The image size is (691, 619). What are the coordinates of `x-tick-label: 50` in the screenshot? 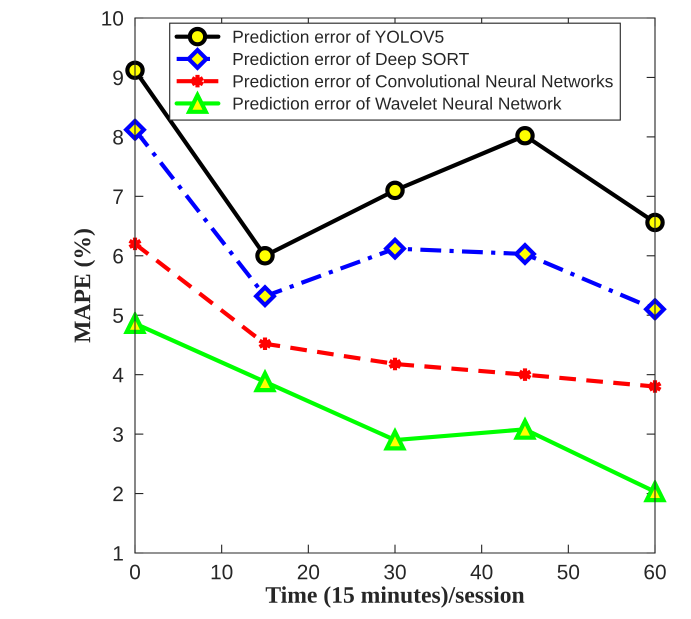 It's located at (569, 572).